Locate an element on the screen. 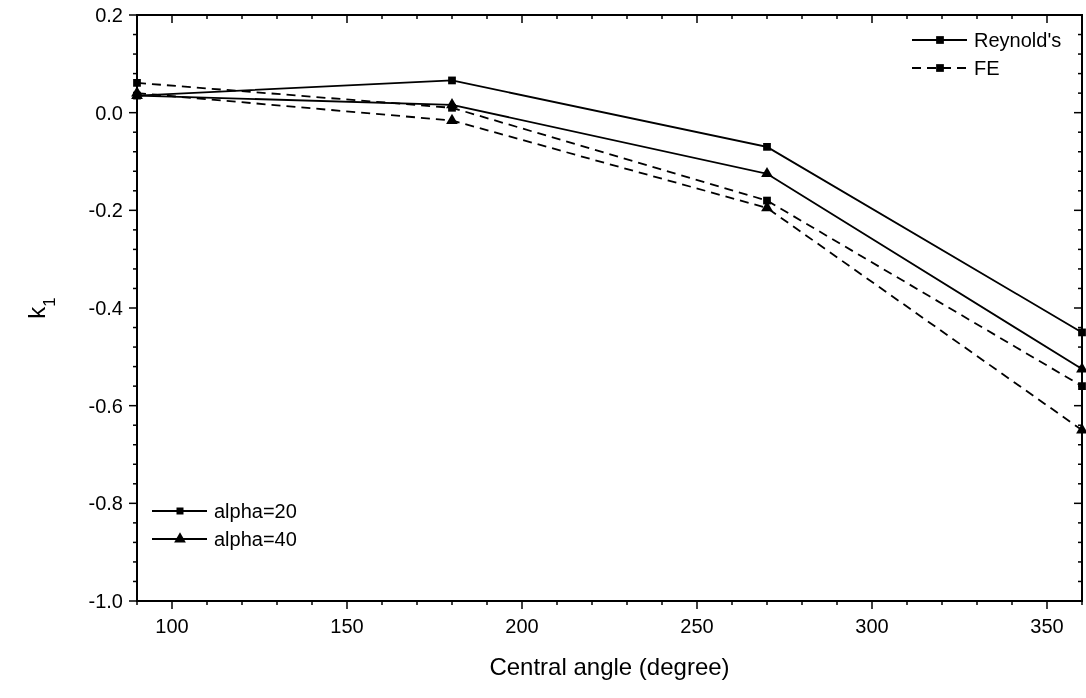 The image size is (1086, 698). y-tick-label: 0.0 is located at coordinates (109, 112).